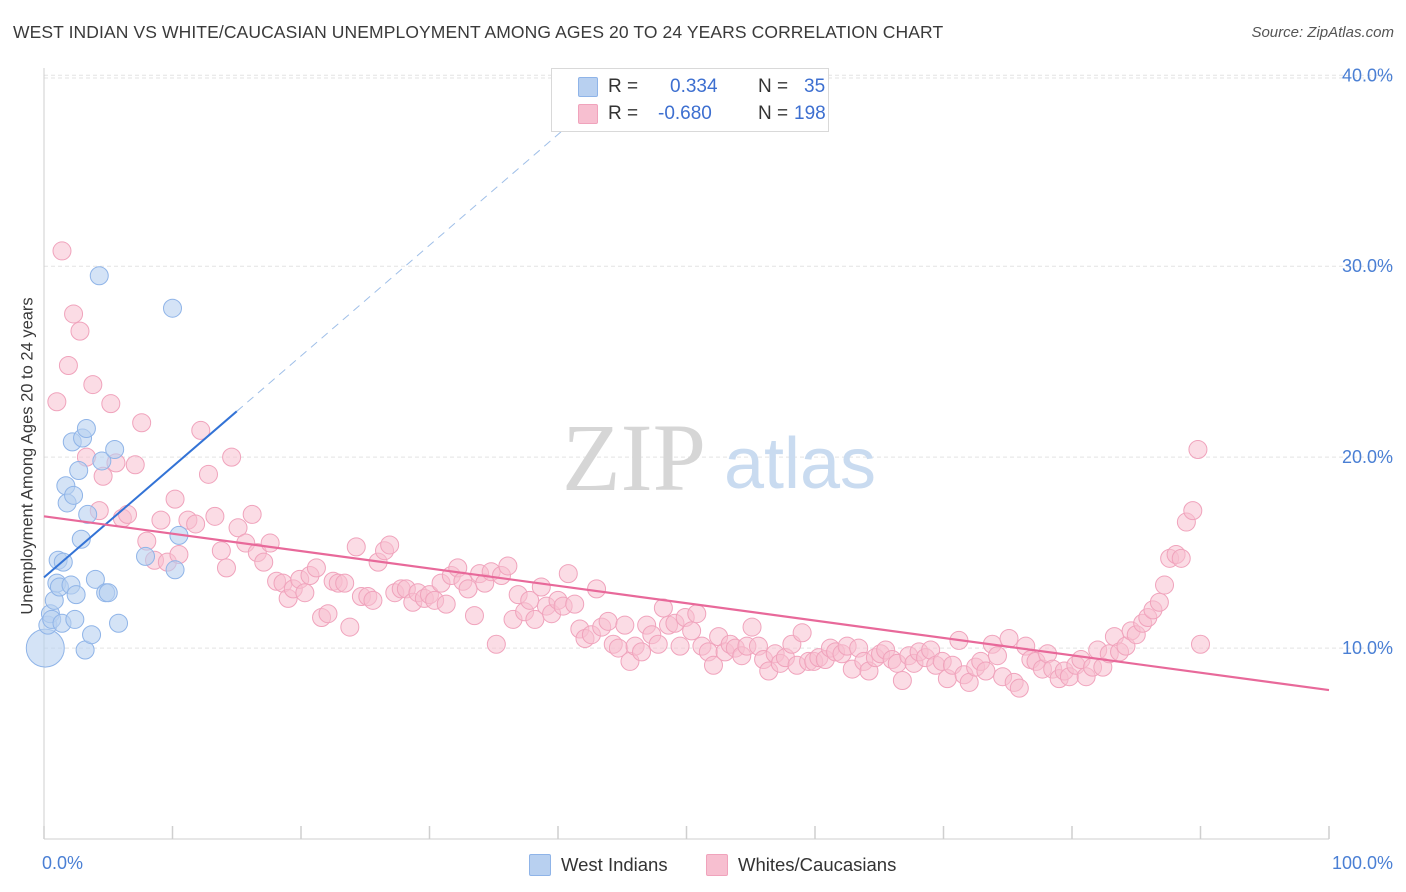  Describe the element at coordinates (140, 494) in the screenshot. I see `west-indians-trend-line` at that location.